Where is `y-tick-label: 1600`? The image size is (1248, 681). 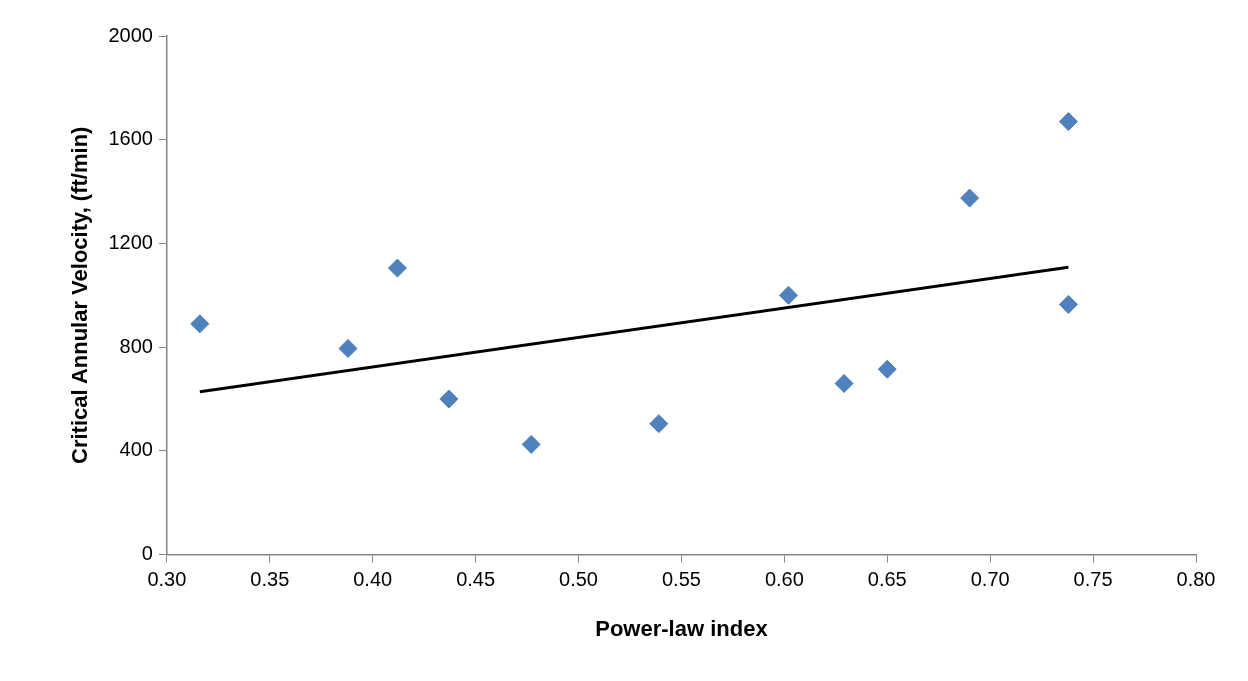 y-tick-label: 1600 is located at coordinates (130, 138).